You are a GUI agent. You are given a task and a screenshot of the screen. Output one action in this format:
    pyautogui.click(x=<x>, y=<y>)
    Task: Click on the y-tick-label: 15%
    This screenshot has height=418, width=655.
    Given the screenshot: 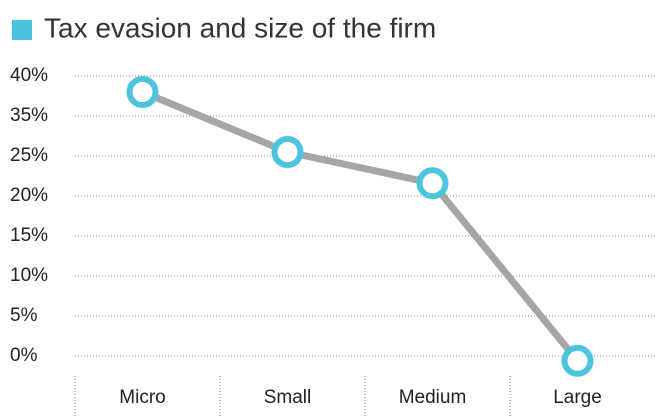 What is the action you would take?
    pyautogui.click(x=29, y=235)
    